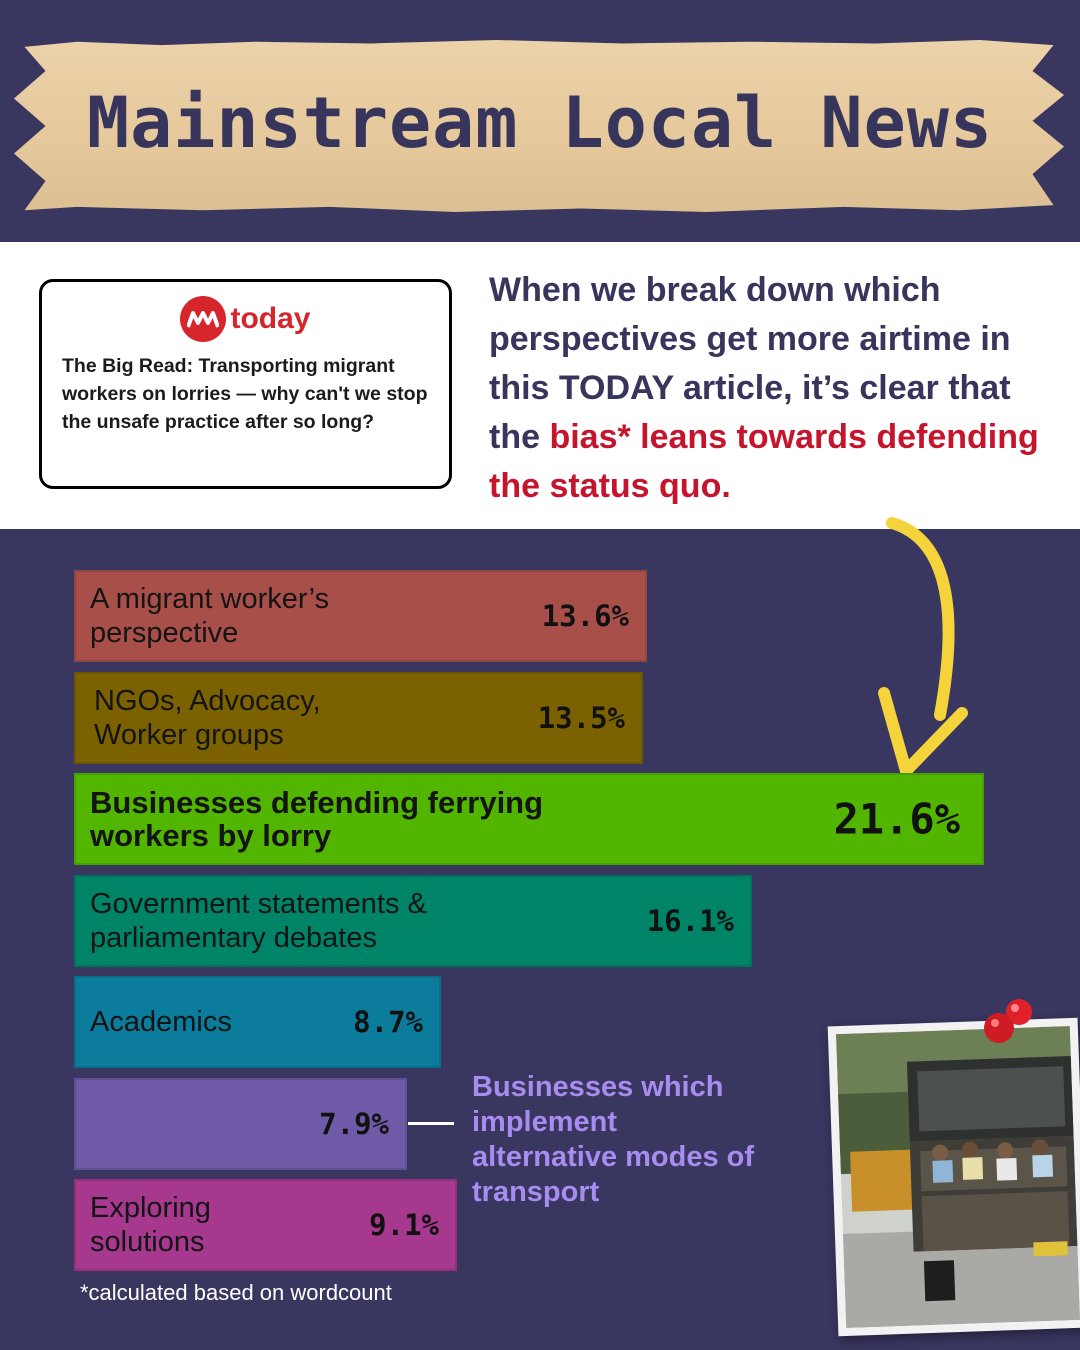  What do you see at coordinates (354, 1124) in the screenshot?
I see `bar-value-5: 7.9%` at bounding box center [354, 1124].